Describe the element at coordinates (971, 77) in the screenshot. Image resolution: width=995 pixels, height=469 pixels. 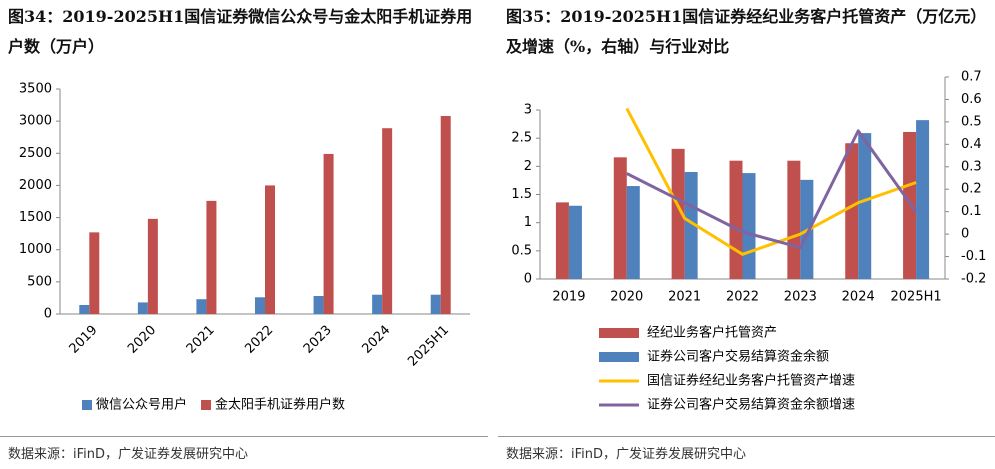
I see `y2-tick-label: 0.7` at that location.